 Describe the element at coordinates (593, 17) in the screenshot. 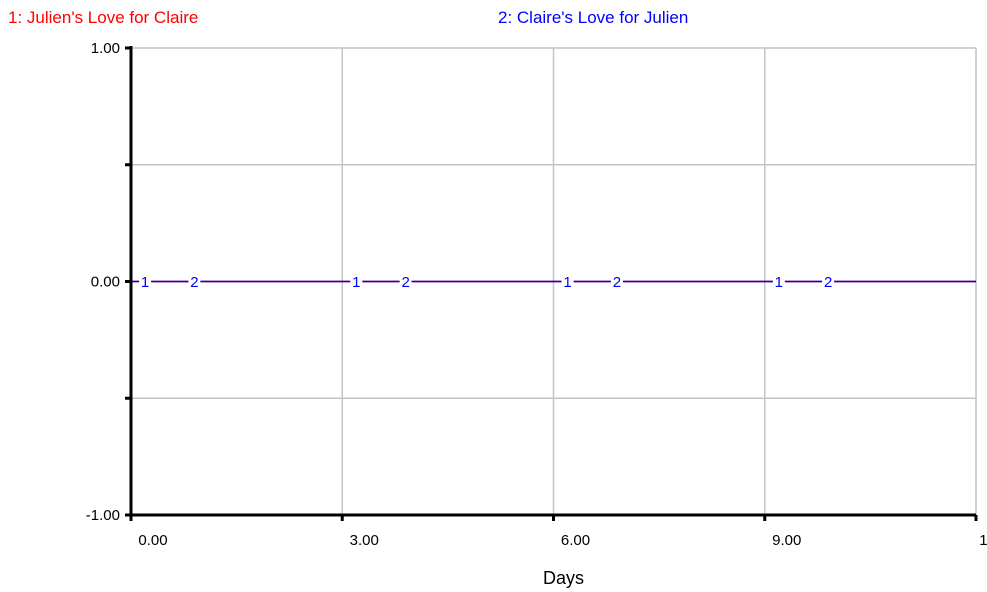

I see `legend-series-2: 2: Claire's Love for Julien` at that location.